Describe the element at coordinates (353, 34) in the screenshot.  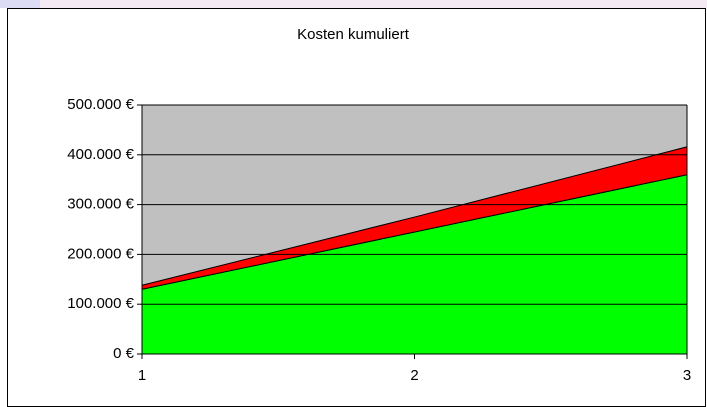
I see `chart-title: Kosten kumuliert` at that location.